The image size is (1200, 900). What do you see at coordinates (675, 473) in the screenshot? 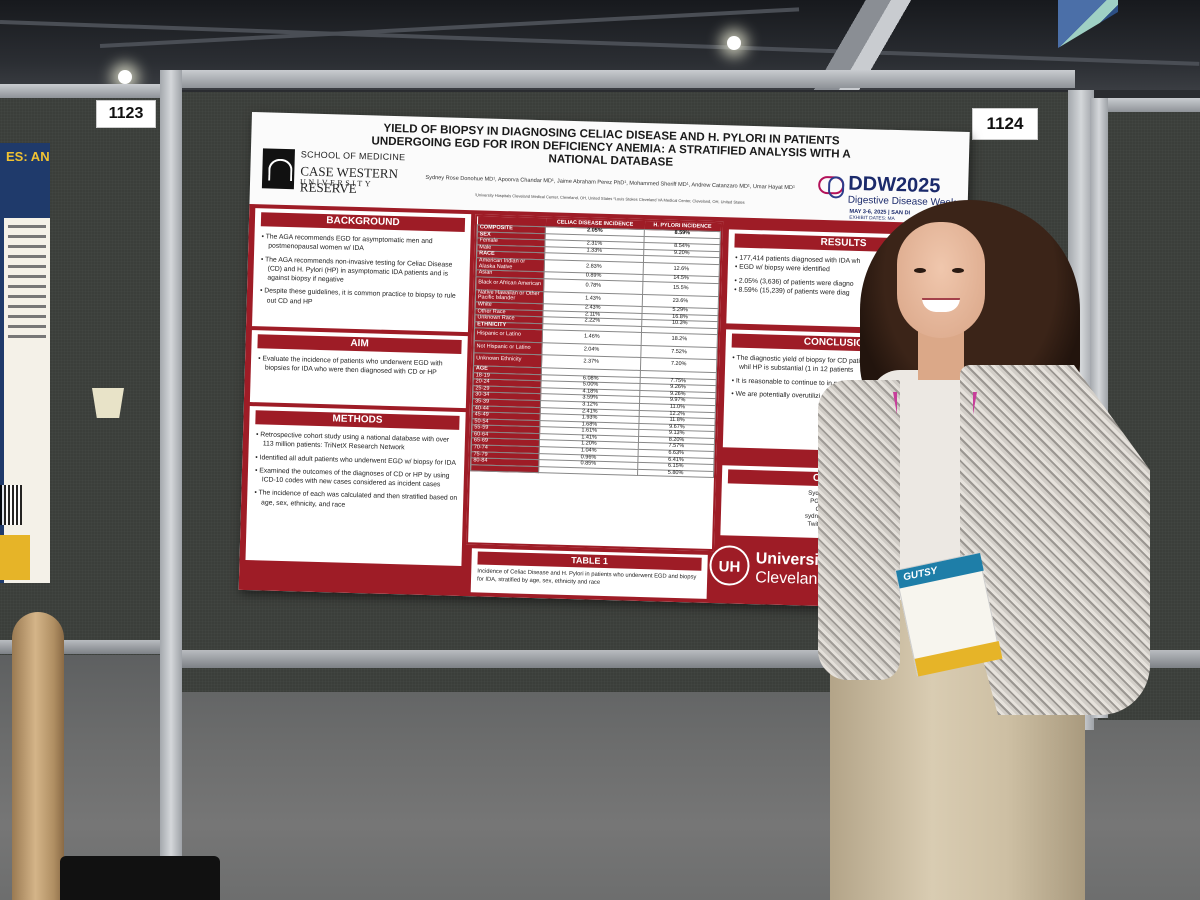
I see `table-cell: 5.80%` at bounding box center [675, 473].